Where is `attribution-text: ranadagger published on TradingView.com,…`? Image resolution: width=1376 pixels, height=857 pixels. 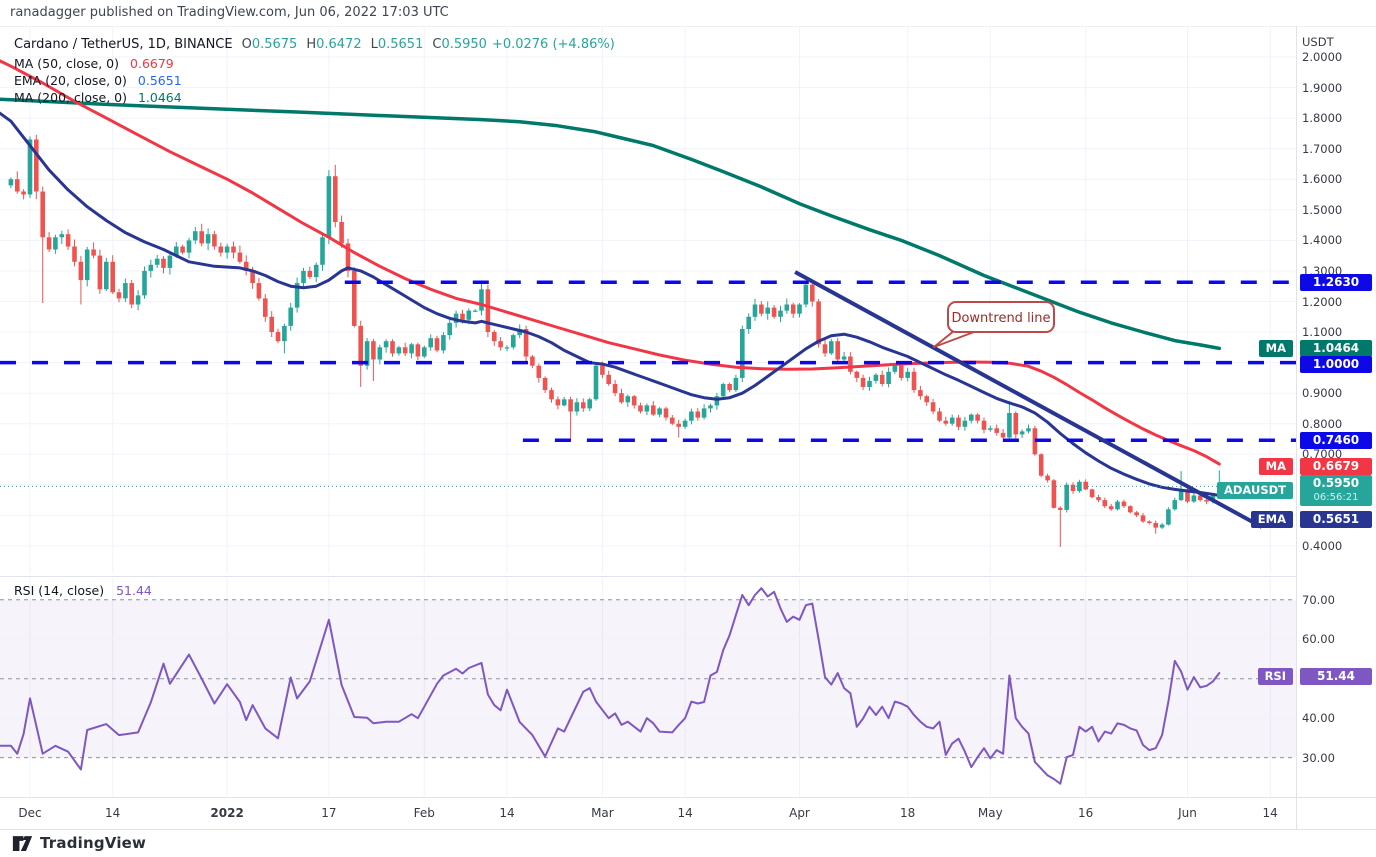 attribution-text: ranadagger published on TradingView.com,… is located at coordinates (229, 12).